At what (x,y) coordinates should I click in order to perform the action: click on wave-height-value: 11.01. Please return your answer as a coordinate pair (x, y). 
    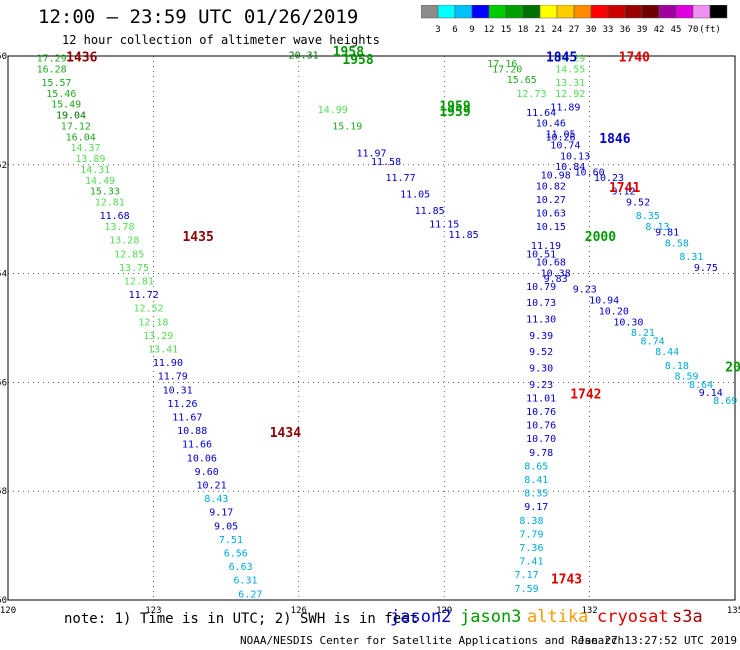
    Looking at the image, I should click on (541, 398).